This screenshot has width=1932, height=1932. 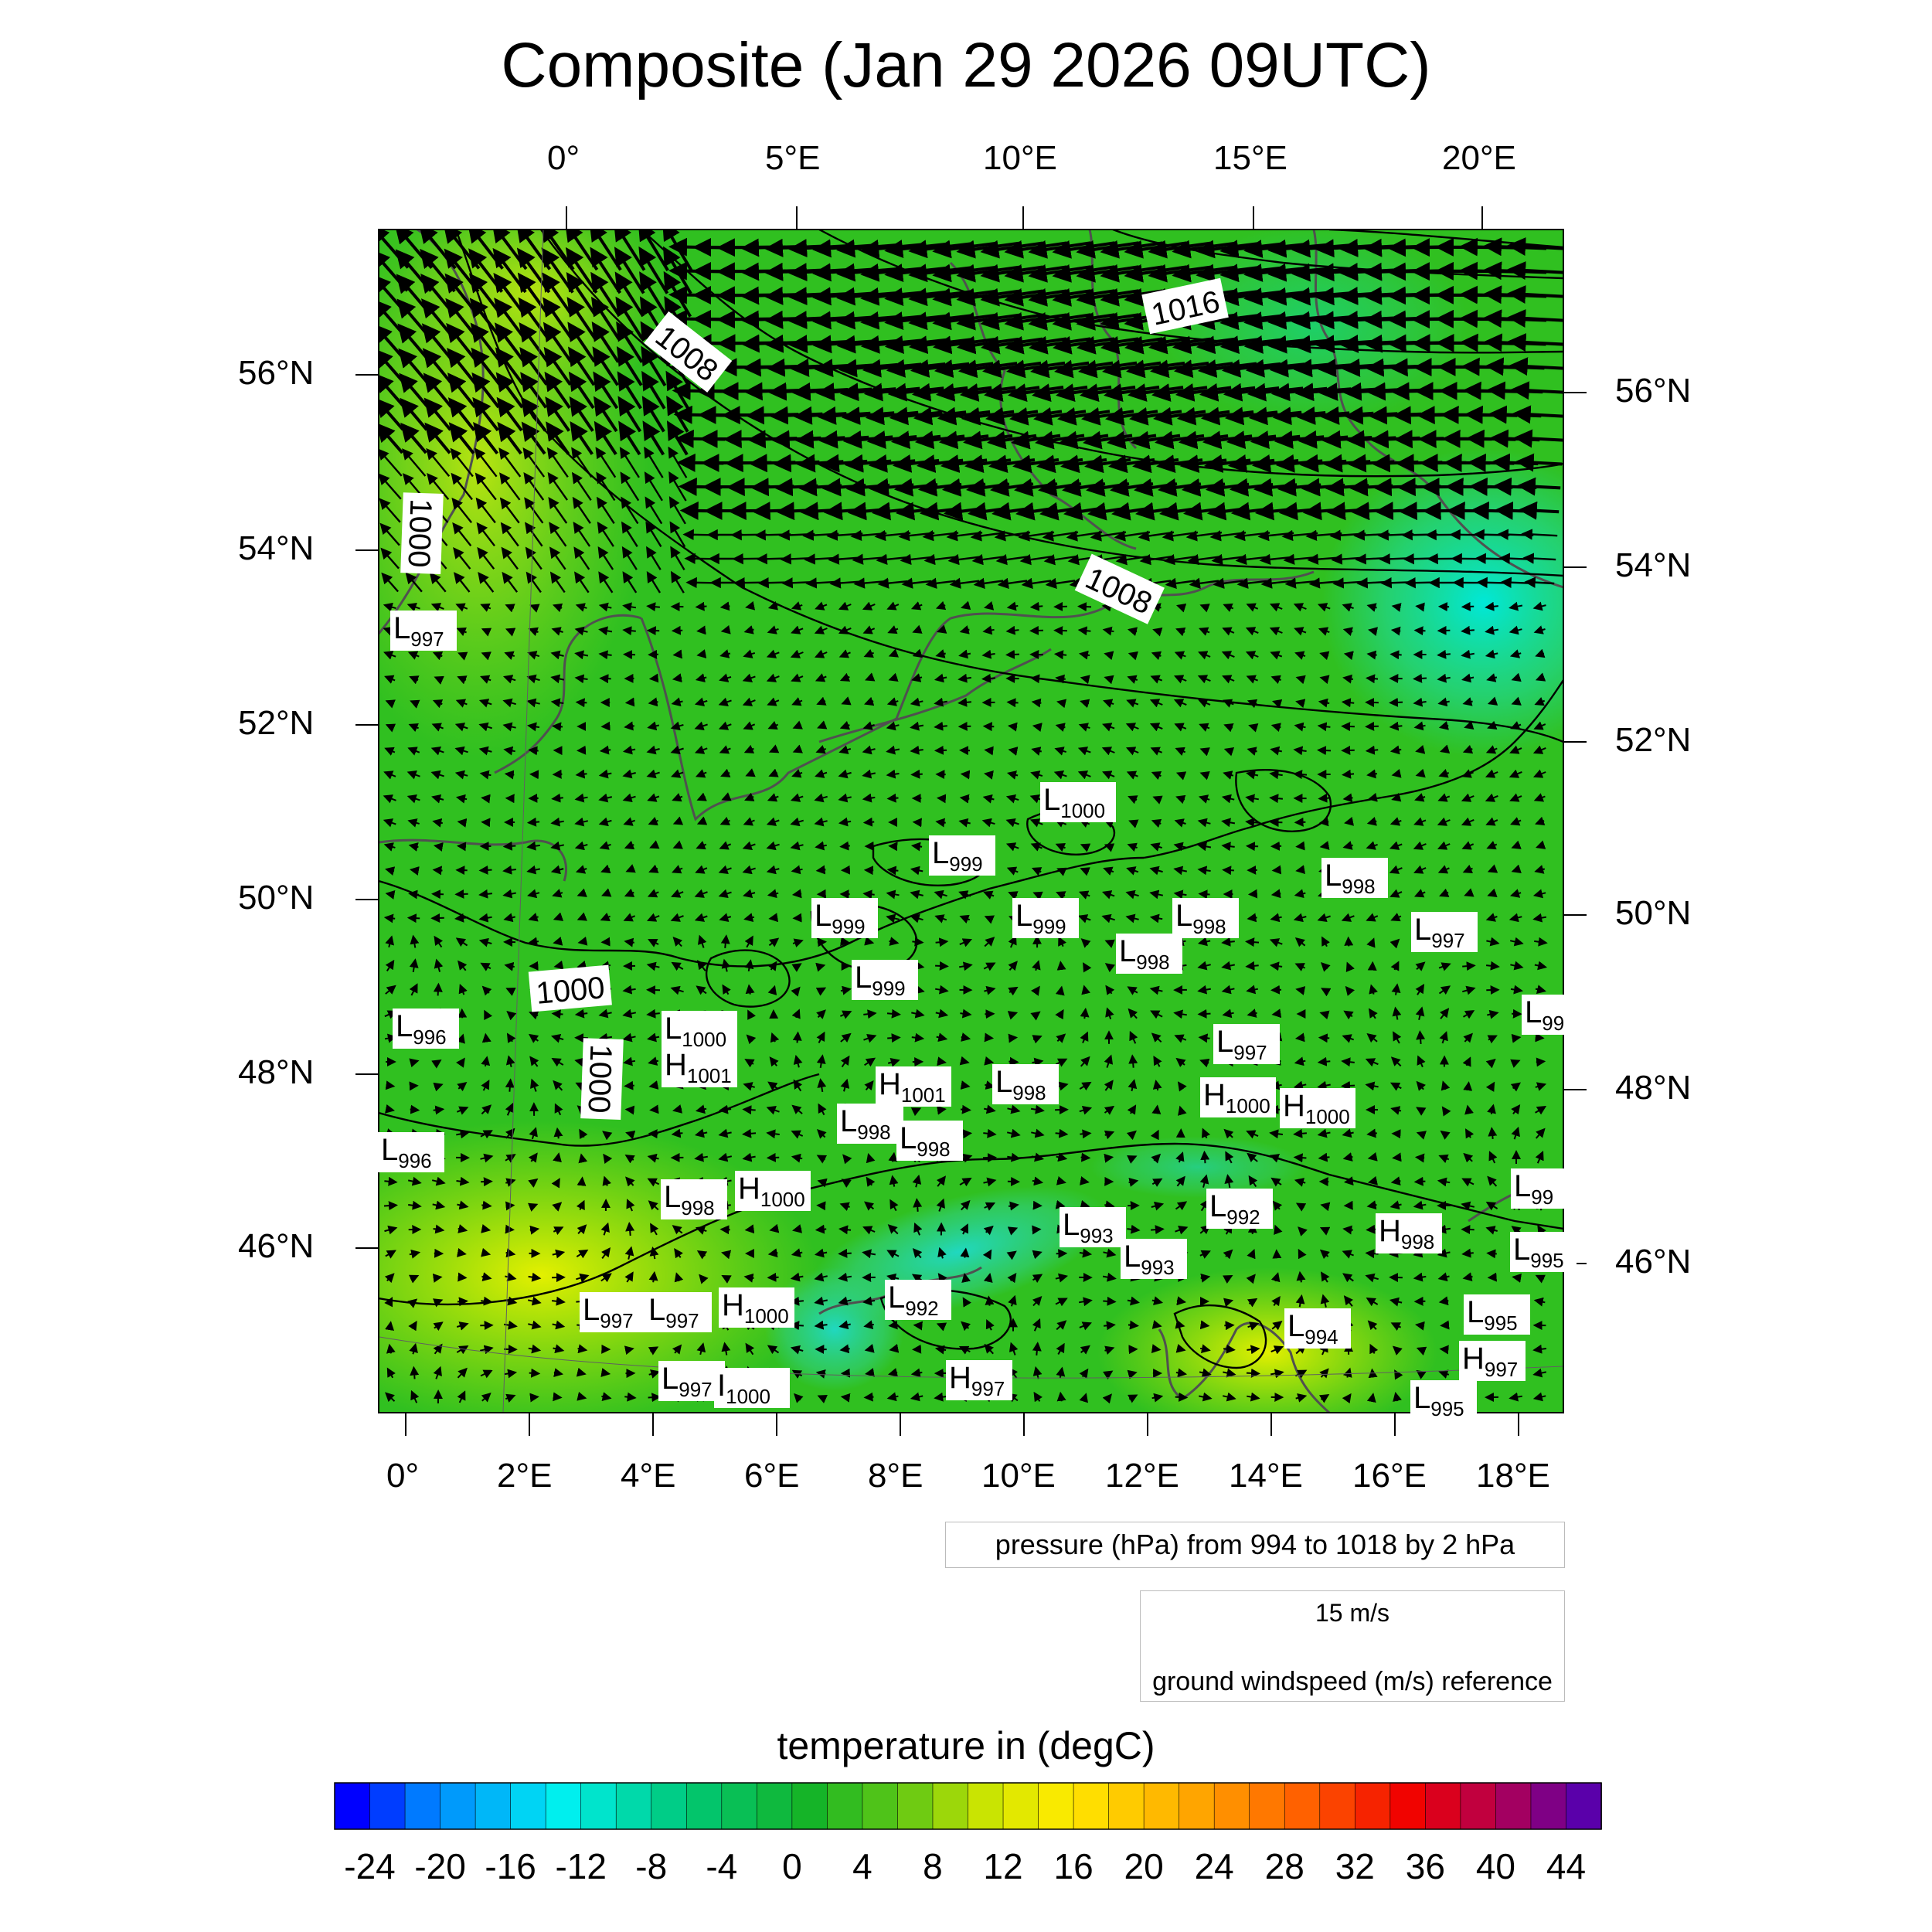 I want to click on bottom-lon-label-6e: 6°E, so click(x=772, y=1476).